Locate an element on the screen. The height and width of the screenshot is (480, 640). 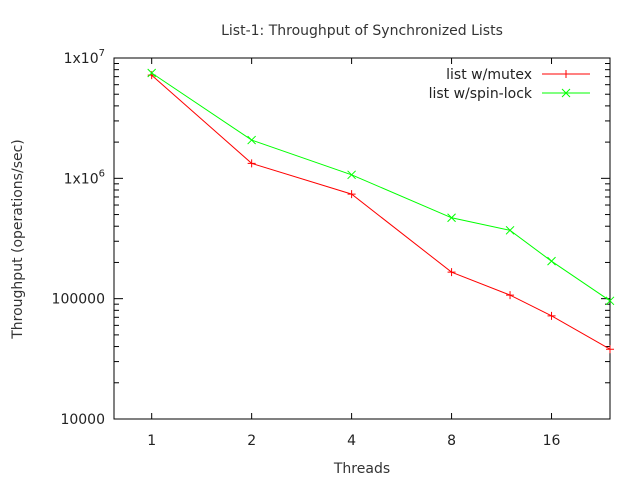
legend-label-mutex: list w/mutex is located at coordinates (489, 75).